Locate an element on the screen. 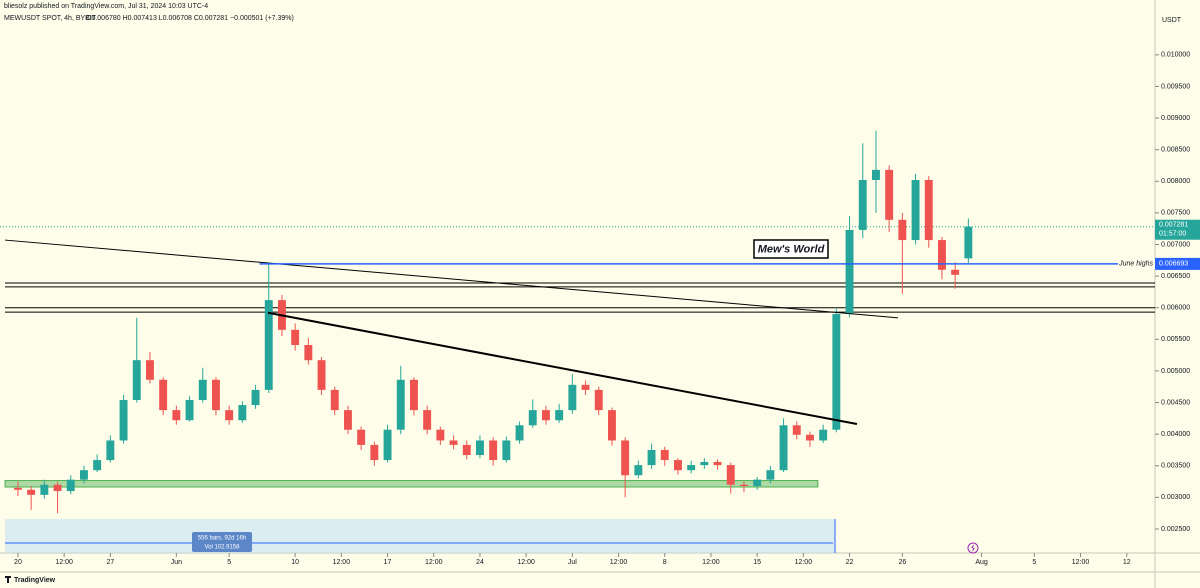 The height and width of the screenshot is (588, 1200). countdown: 01:57:00 is located at coordinates (1172, 234).